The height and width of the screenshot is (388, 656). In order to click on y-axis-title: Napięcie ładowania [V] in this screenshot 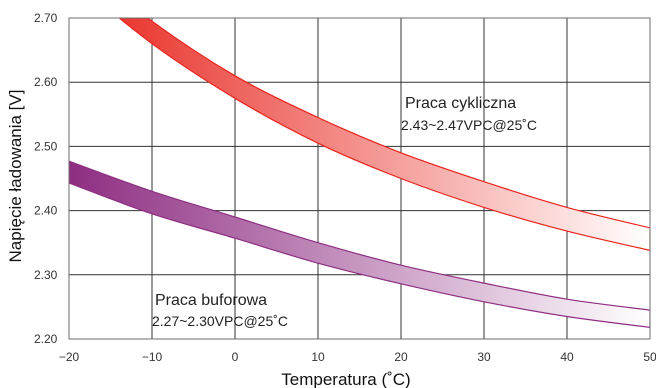, I will do `click(15, 176)`.